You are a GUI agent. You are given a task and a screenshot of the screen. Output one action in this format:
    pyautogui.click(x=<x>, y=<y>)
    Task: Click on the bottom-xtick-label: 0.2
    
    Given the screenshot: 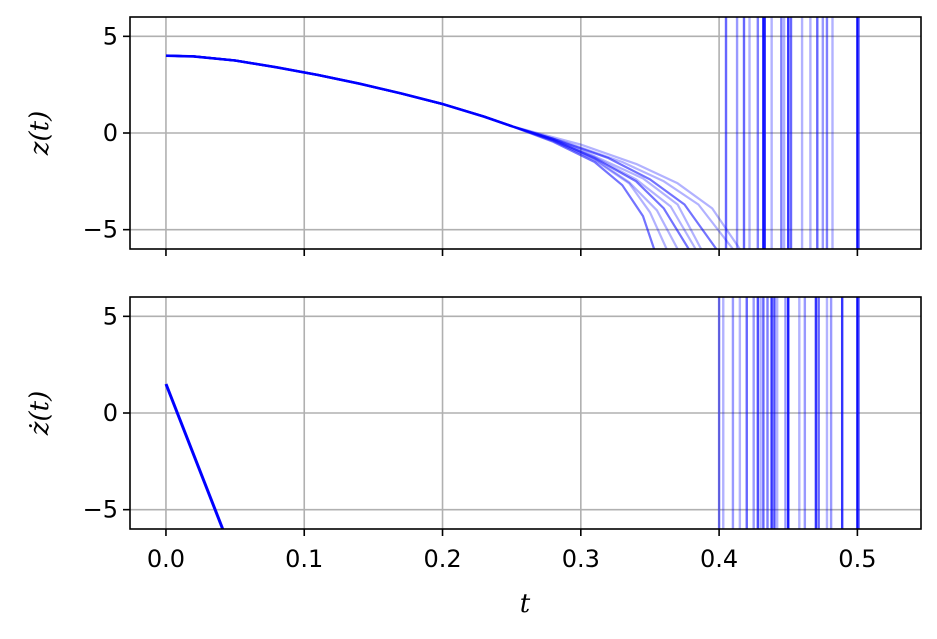 What is the action you would take?
    pyautogui.click(x=442, y=559)
    